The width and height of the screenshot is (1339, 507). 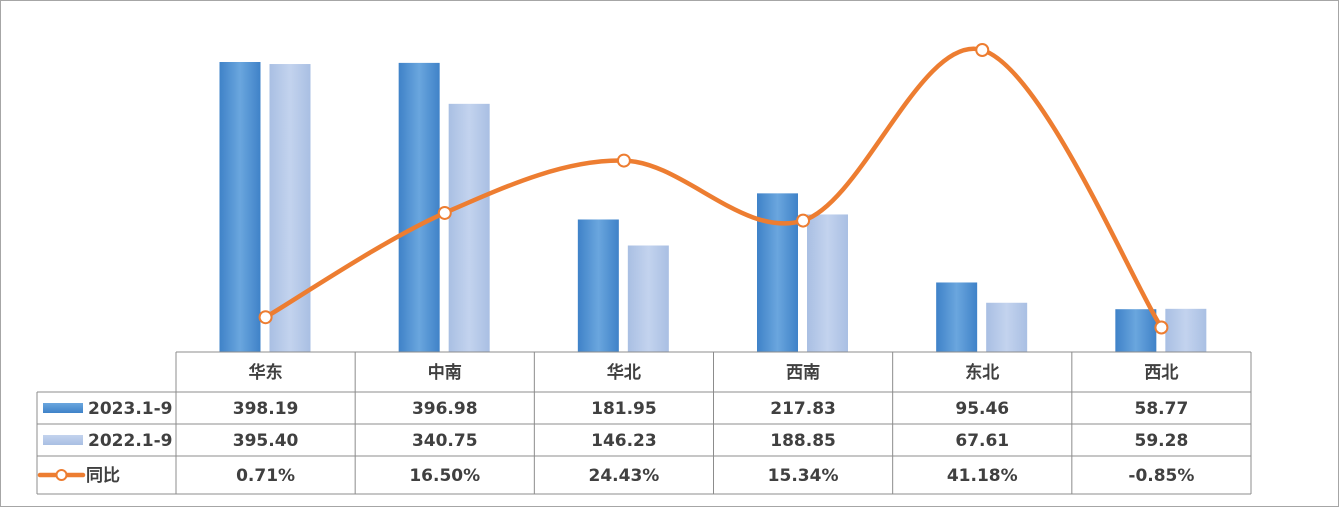 I want to click on data-cell-1-5: 59.28, so click(x=1162, y=441).